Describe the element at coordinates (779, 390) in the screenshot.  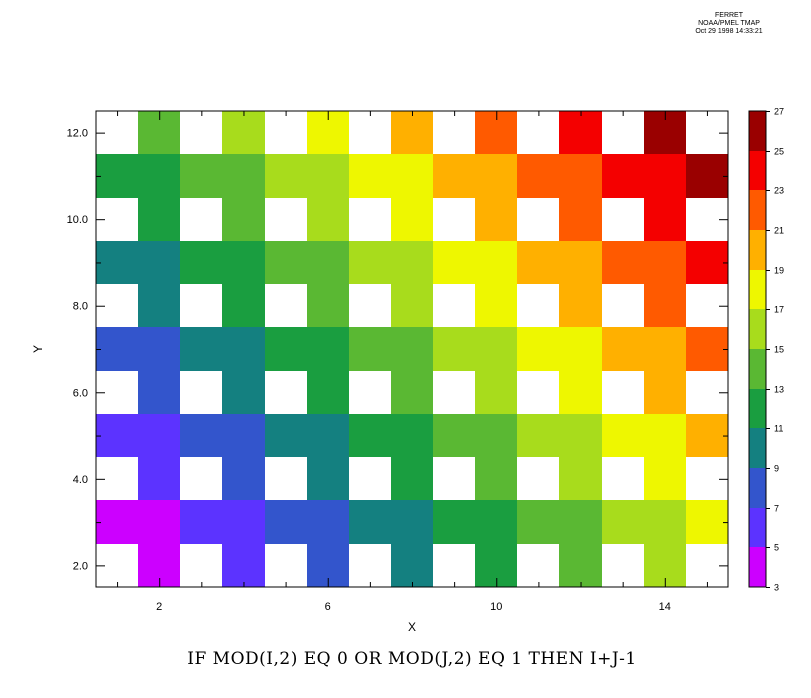
I see `colorbar-label: 13` at that location.